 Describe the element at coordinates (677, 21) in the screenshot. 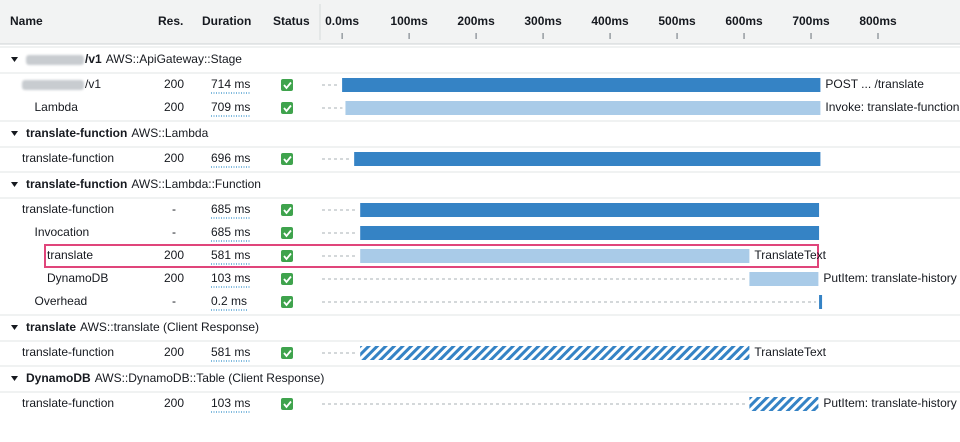

I see `tick-label: 500ms` at that location.